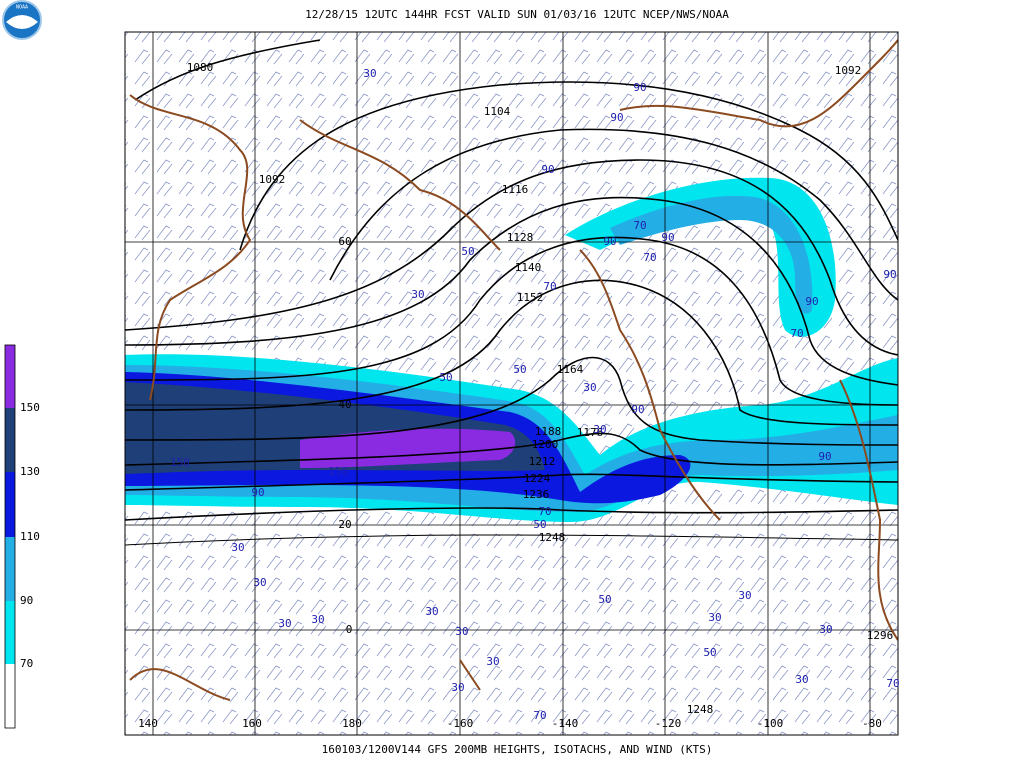  Describe the element at coordinates (352, 723) in the screenshot. I see `lon-label: 180` at that location.